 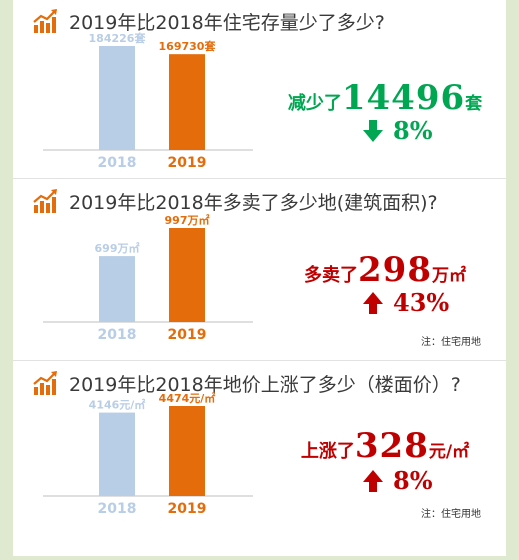 What do you see at coordinates (117, 405) in the screenshot?
I see `data-label: 4146元/㎡` at bounding box center [117, 405].